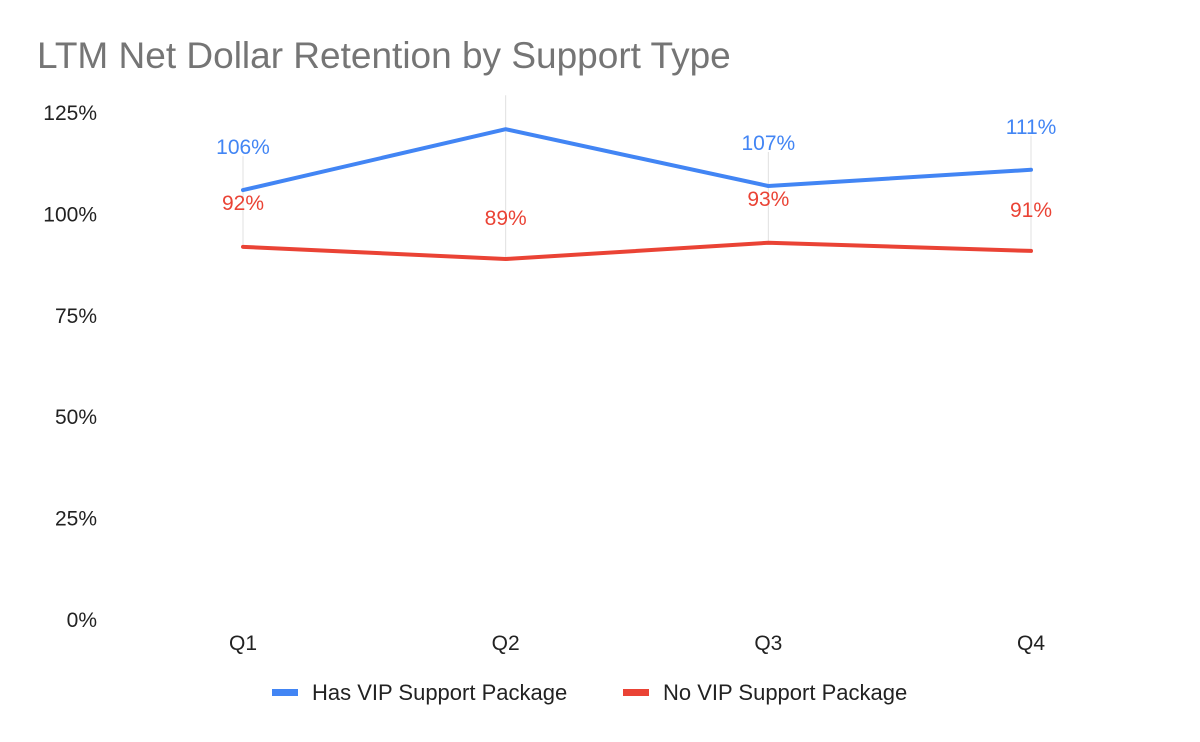 The height and width of the screenshot is (742, 1200). I want to click on y-tick-label: 0%, so click(82, 620).